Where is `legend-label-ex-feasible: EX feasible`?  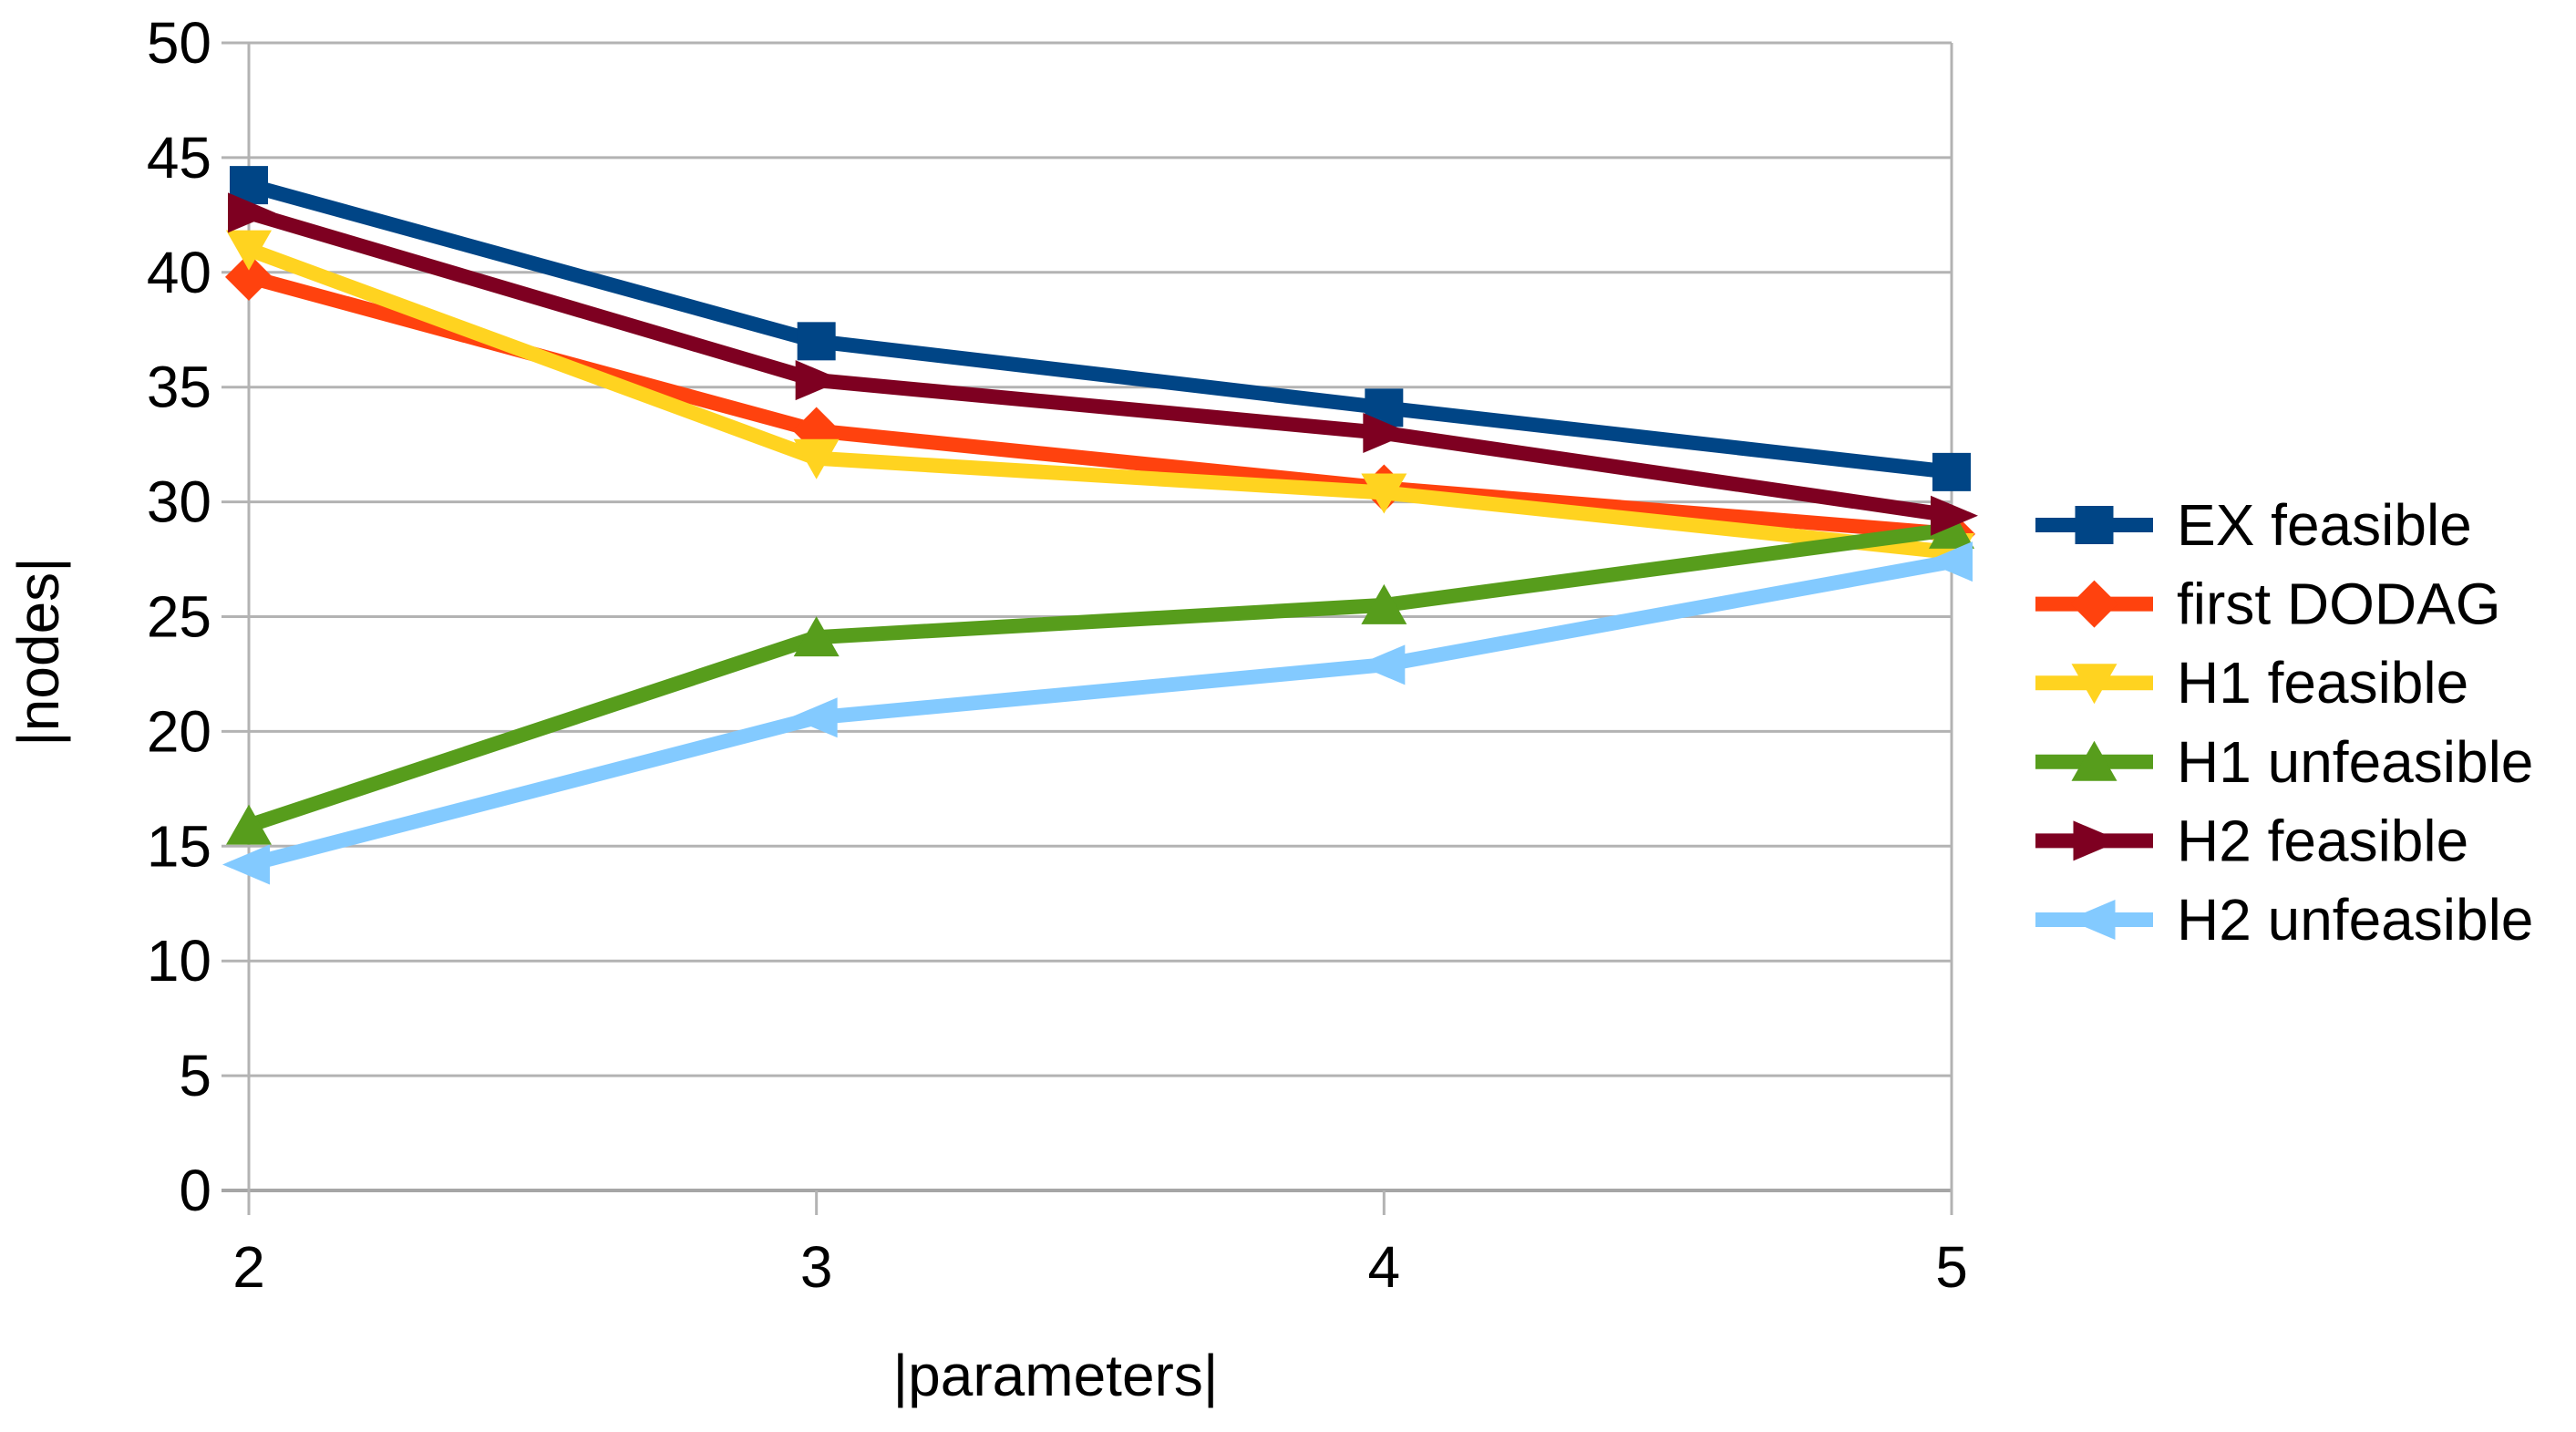 legend-label-ex-feasible: EX feasible is located at coordinates (2324, 525).